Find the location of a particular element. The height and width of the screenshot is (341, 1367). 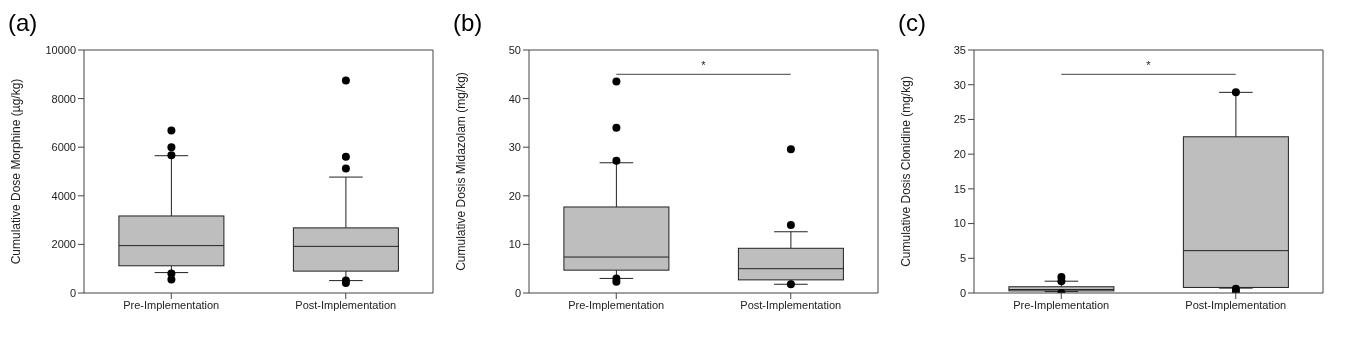

y-tick-label: 5 is located at coordinates (962, 258).